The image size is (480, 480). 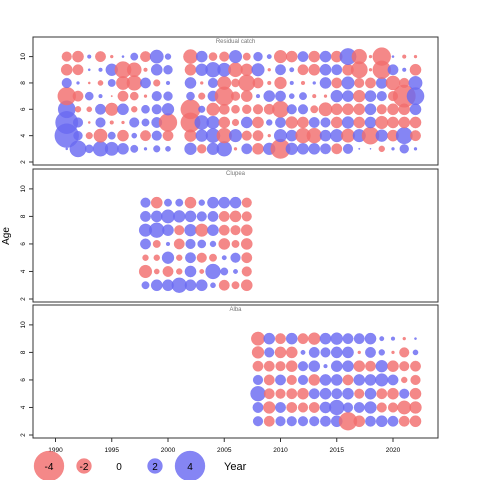 I want to click on y-tick-label: 6, so click(x=23, y=380).